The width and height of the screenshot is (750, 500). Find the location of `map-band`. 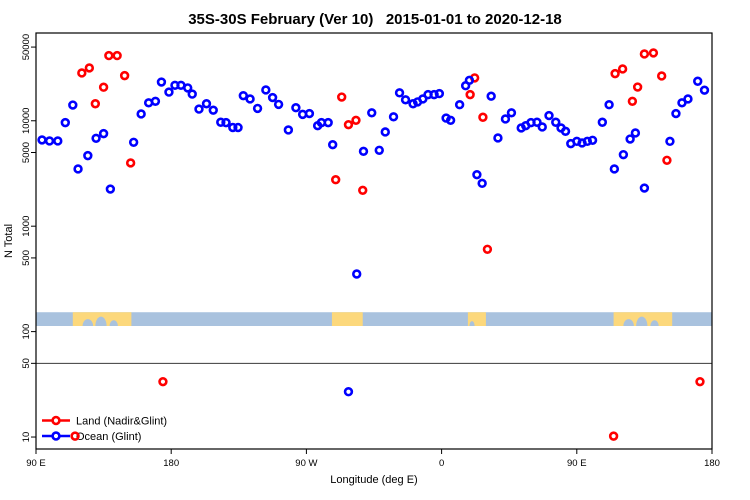

map-band is located at coordinates (374, 319).